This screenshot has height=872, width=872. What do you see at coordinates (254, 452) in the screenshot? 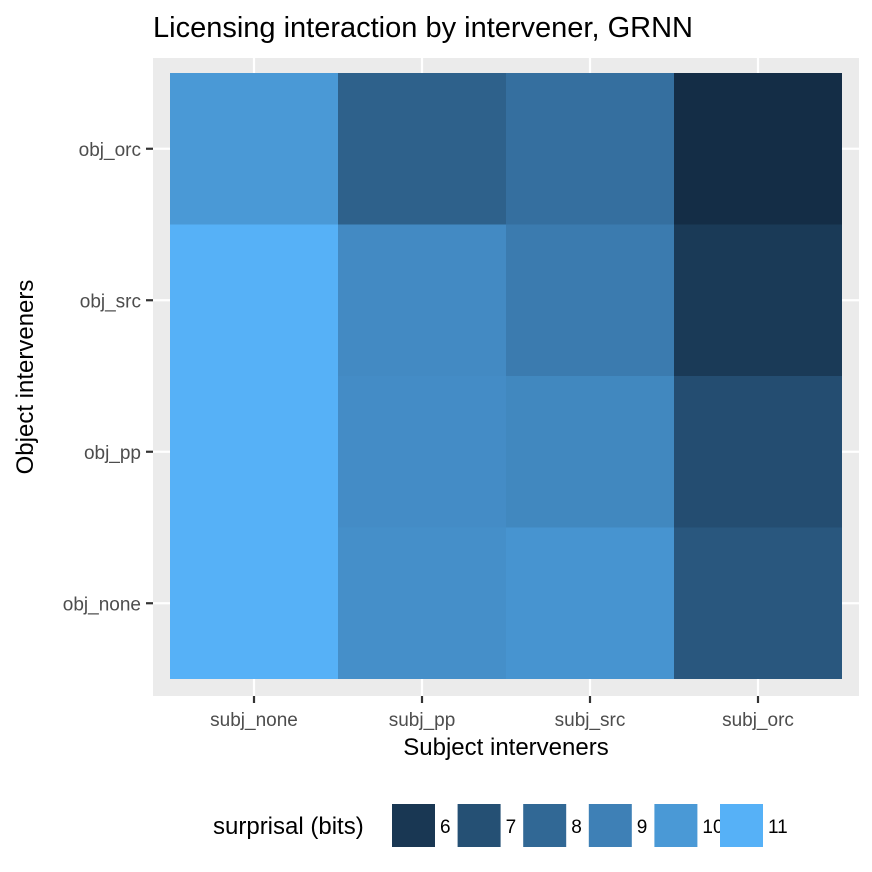
I see `heatmap-tile-subj_none-obj_pp` at bounding box center [254, 452].